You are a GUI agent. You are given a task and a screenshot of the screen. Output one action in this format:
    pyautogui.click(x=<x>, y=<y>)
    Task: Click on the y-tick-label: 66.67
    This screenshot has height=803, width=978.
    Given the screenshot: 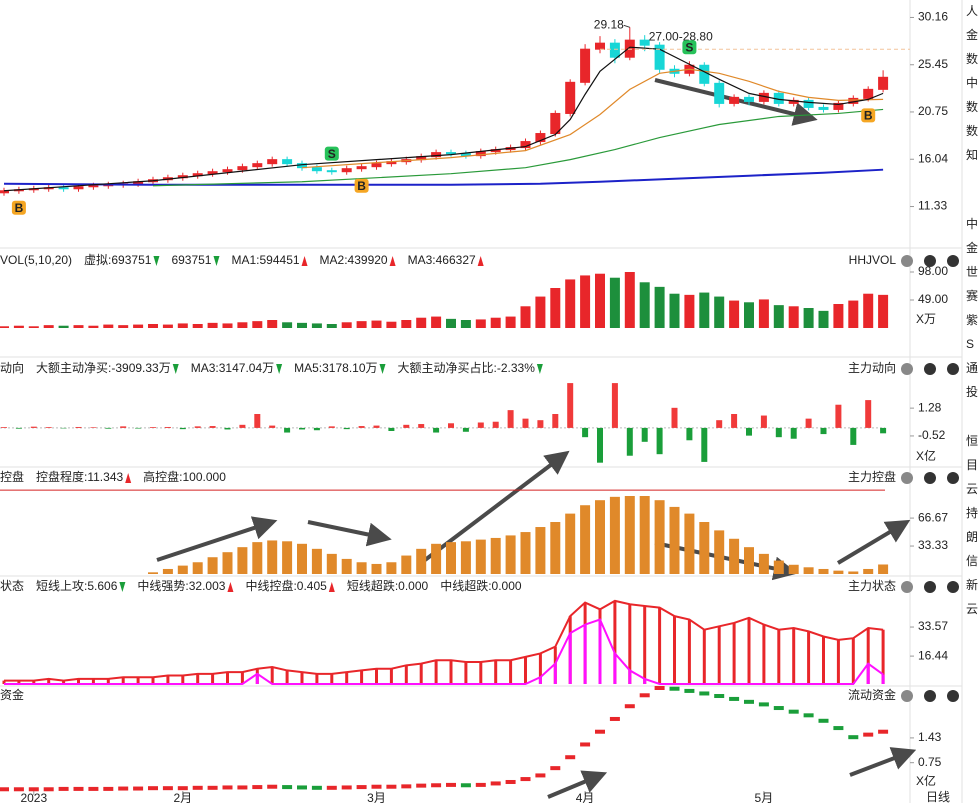 What is the action you would take?
    pyautogui.click(x=933, y=517)
    